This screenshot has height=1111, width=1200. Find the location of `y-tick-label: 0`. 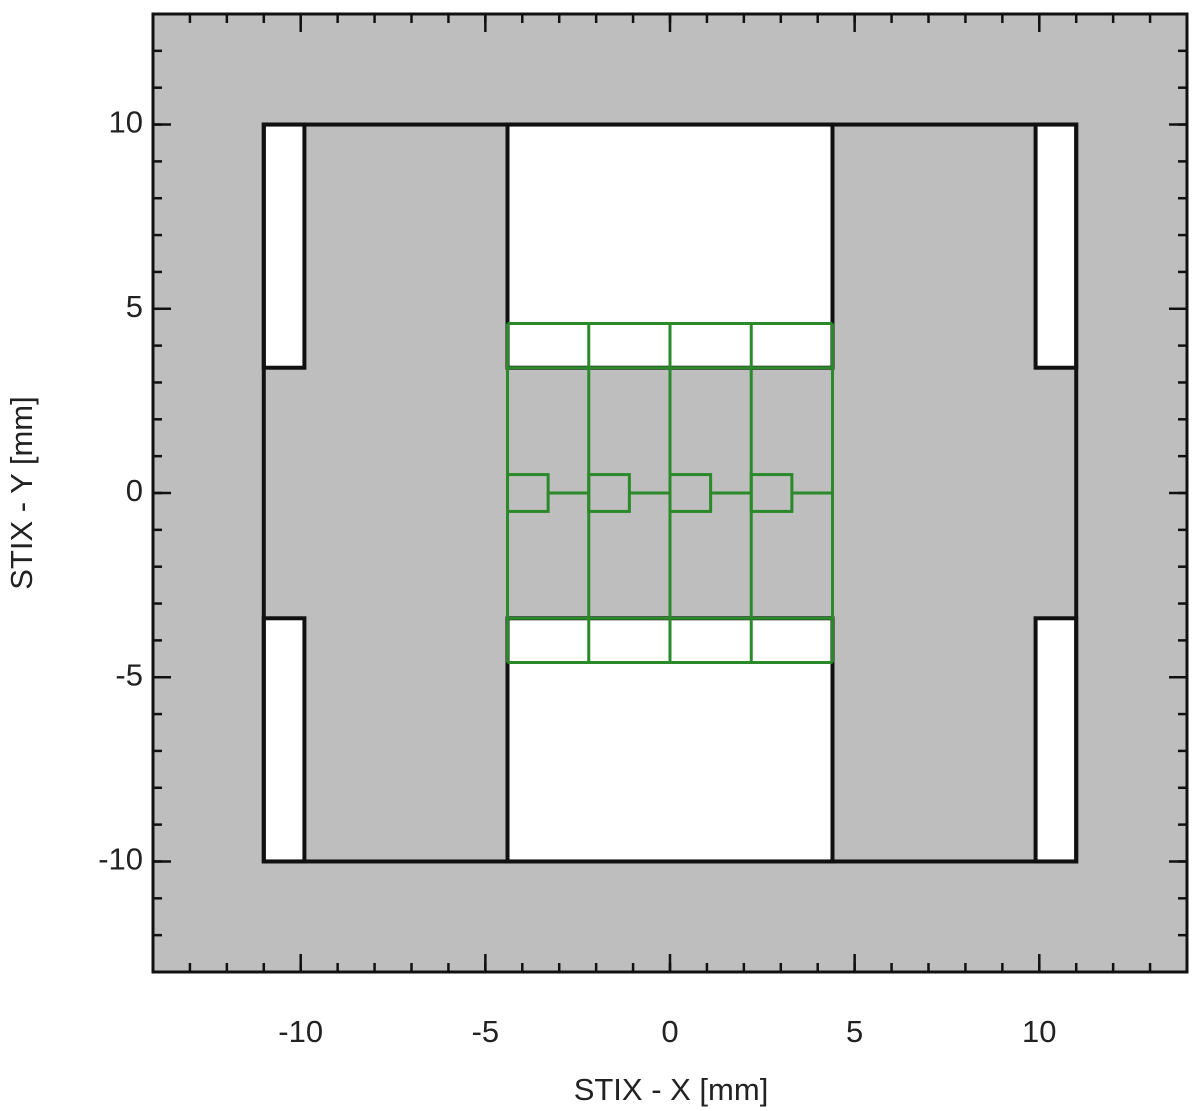

y-tick-label: 0 is located at coordinates (134, 490).